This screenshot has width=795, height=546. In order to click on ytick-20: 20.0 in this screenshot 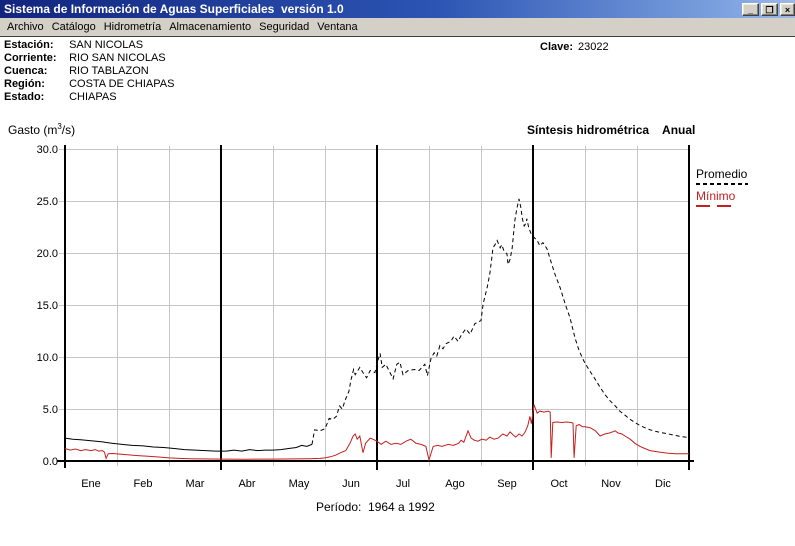, I will do `click(47, 254)`.